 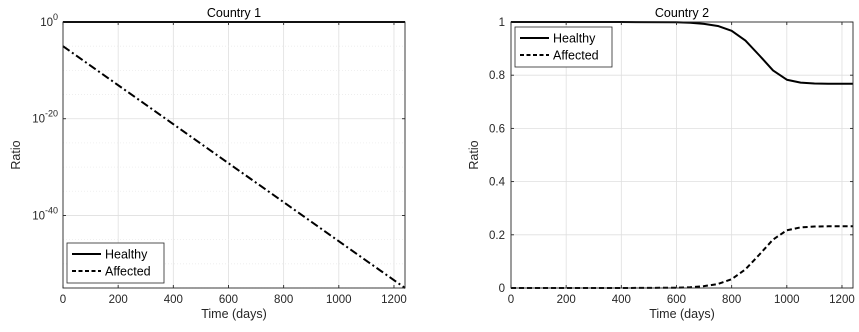 I want to click on y-tick-label: 0.2, so click(x=497, y=236).